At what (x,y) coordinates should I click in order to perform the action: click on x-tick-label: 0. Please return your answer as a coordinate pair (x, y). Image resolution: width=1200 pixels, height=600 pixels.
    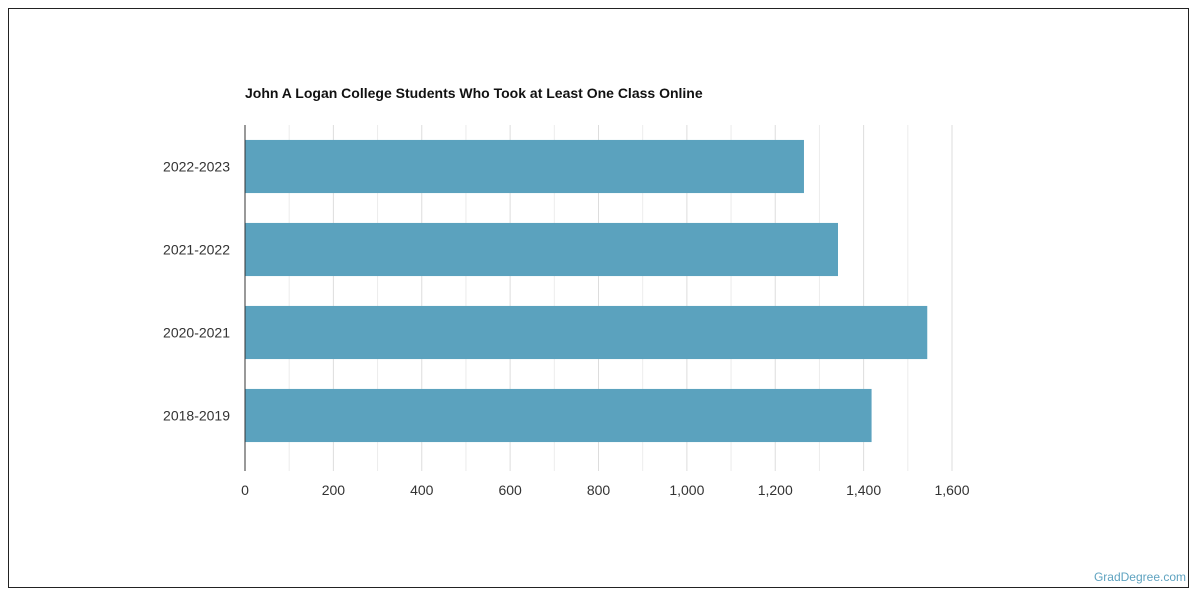
    Looking at the image, I should click on (245, 490).